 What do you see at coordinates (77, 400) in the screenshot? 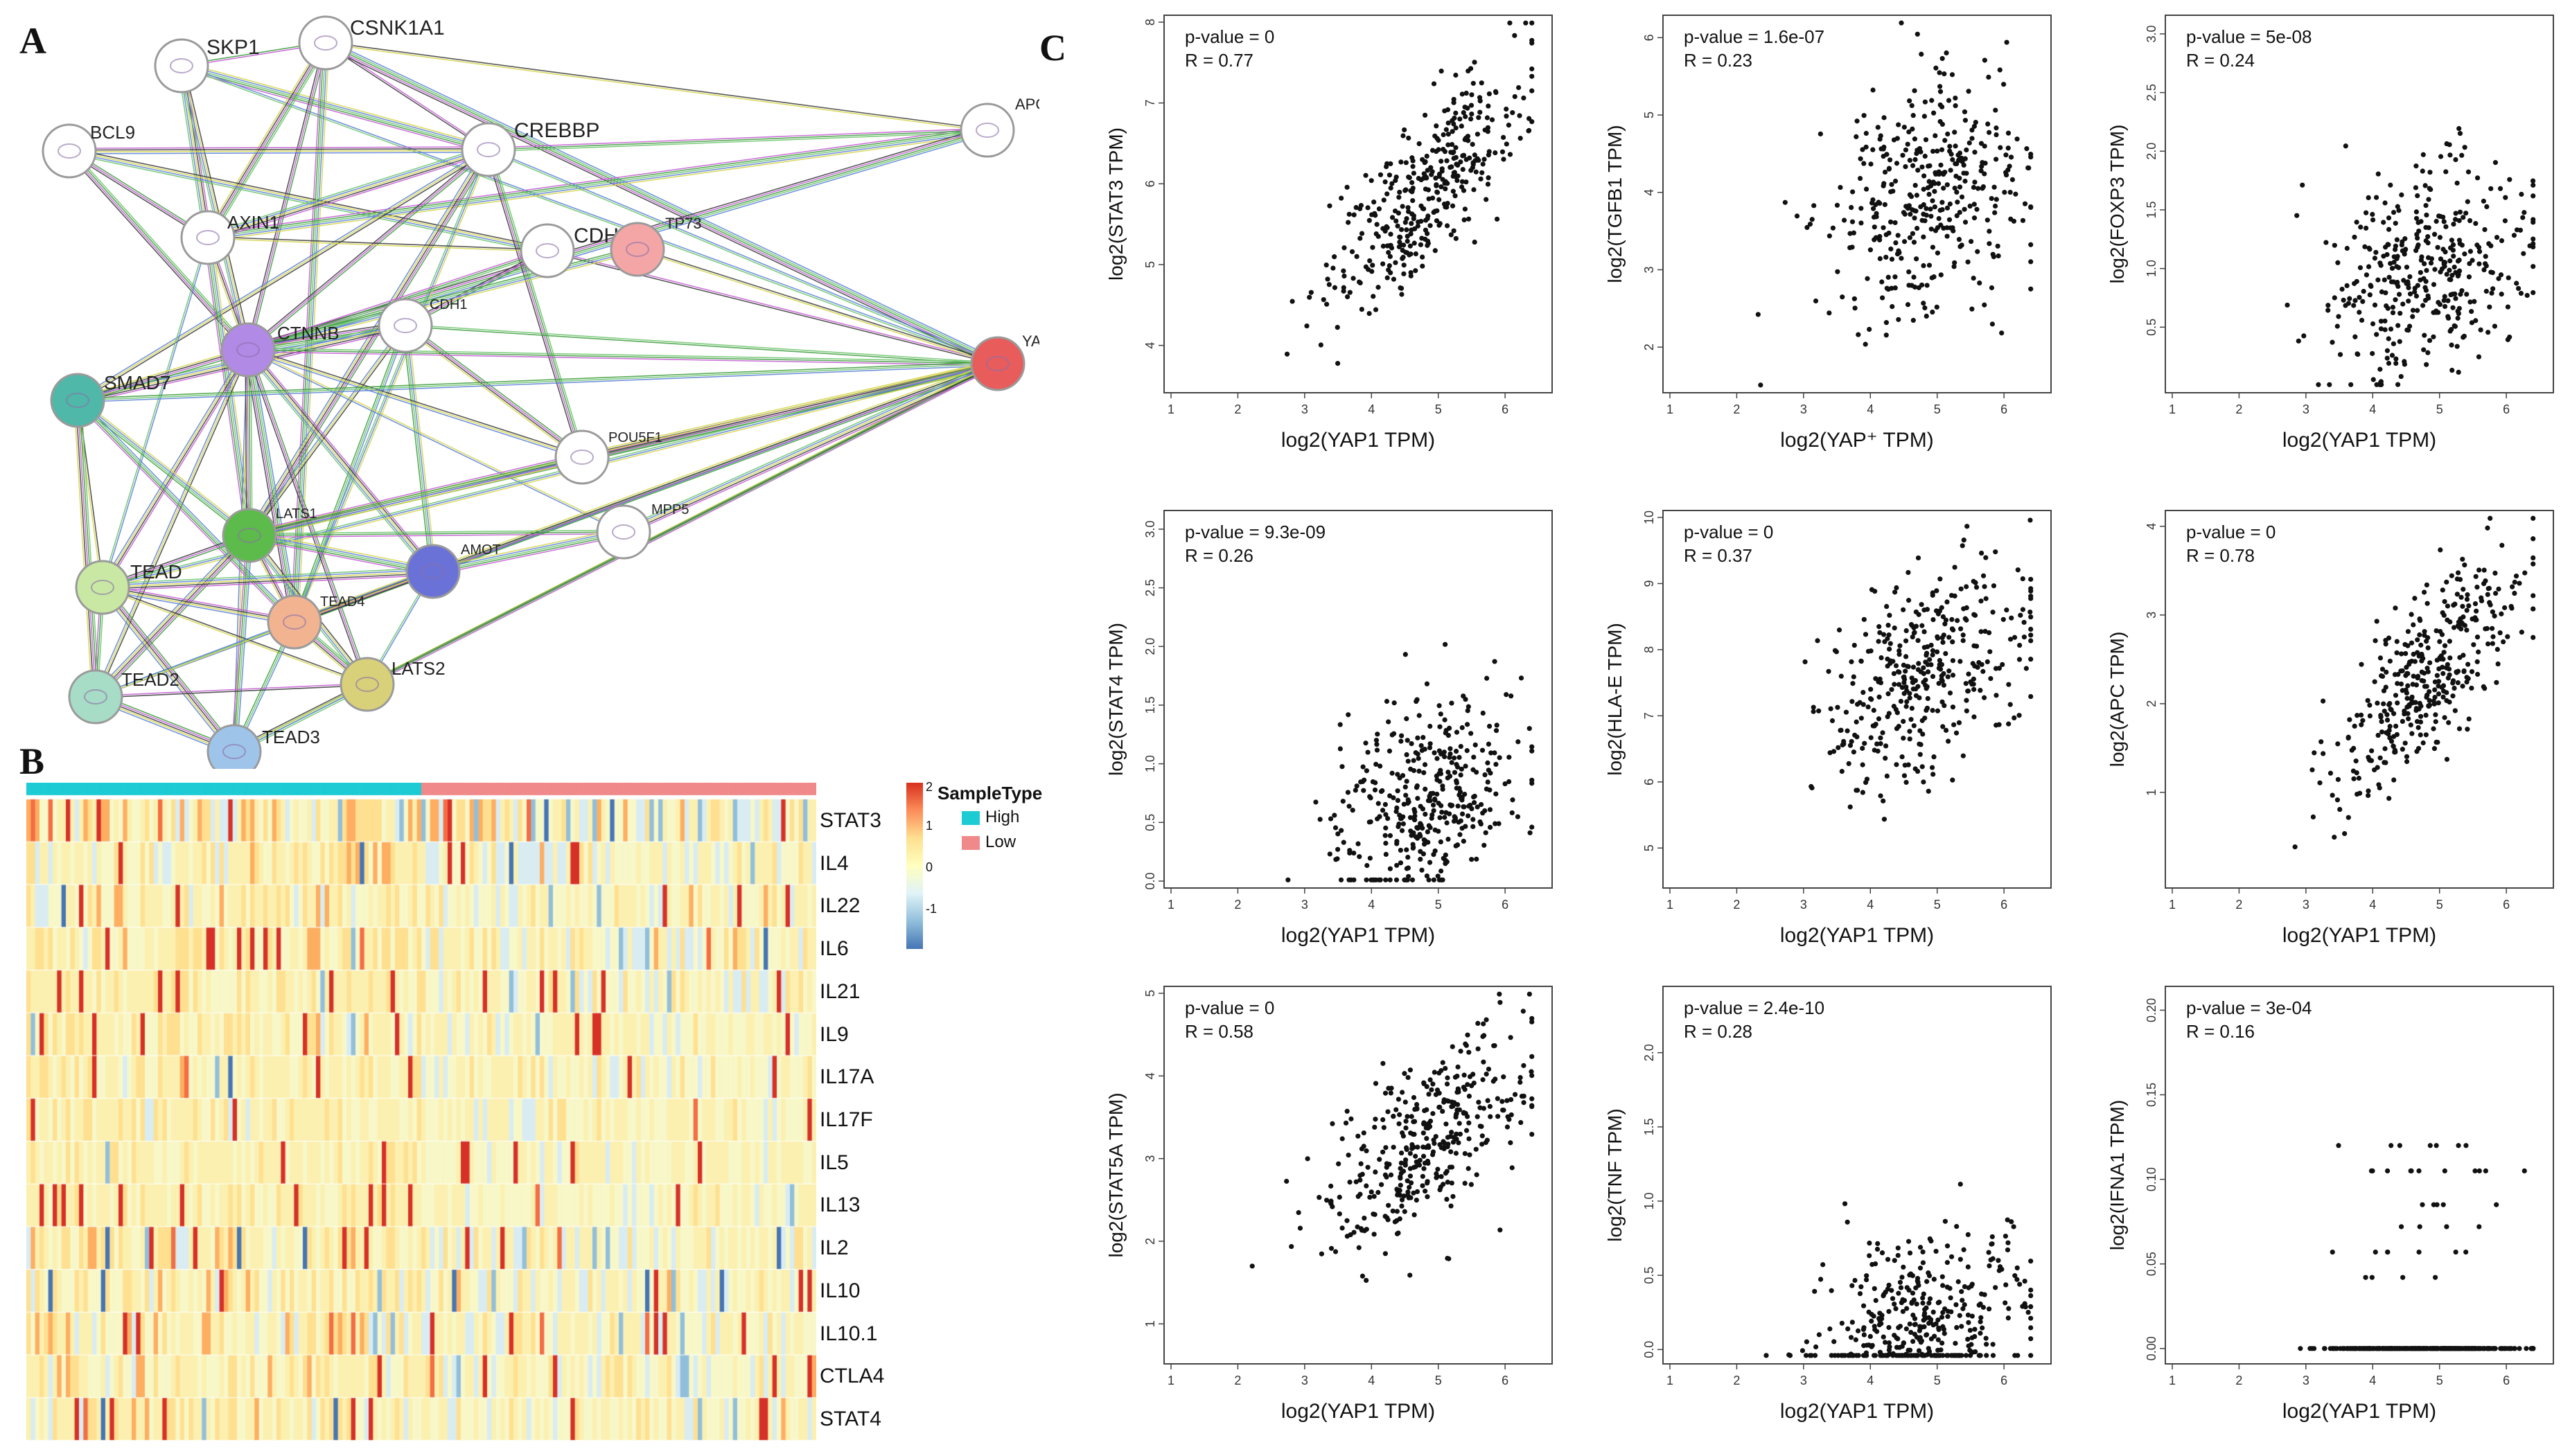
I see `network-node-smad7` at bounding box center [77, 400].